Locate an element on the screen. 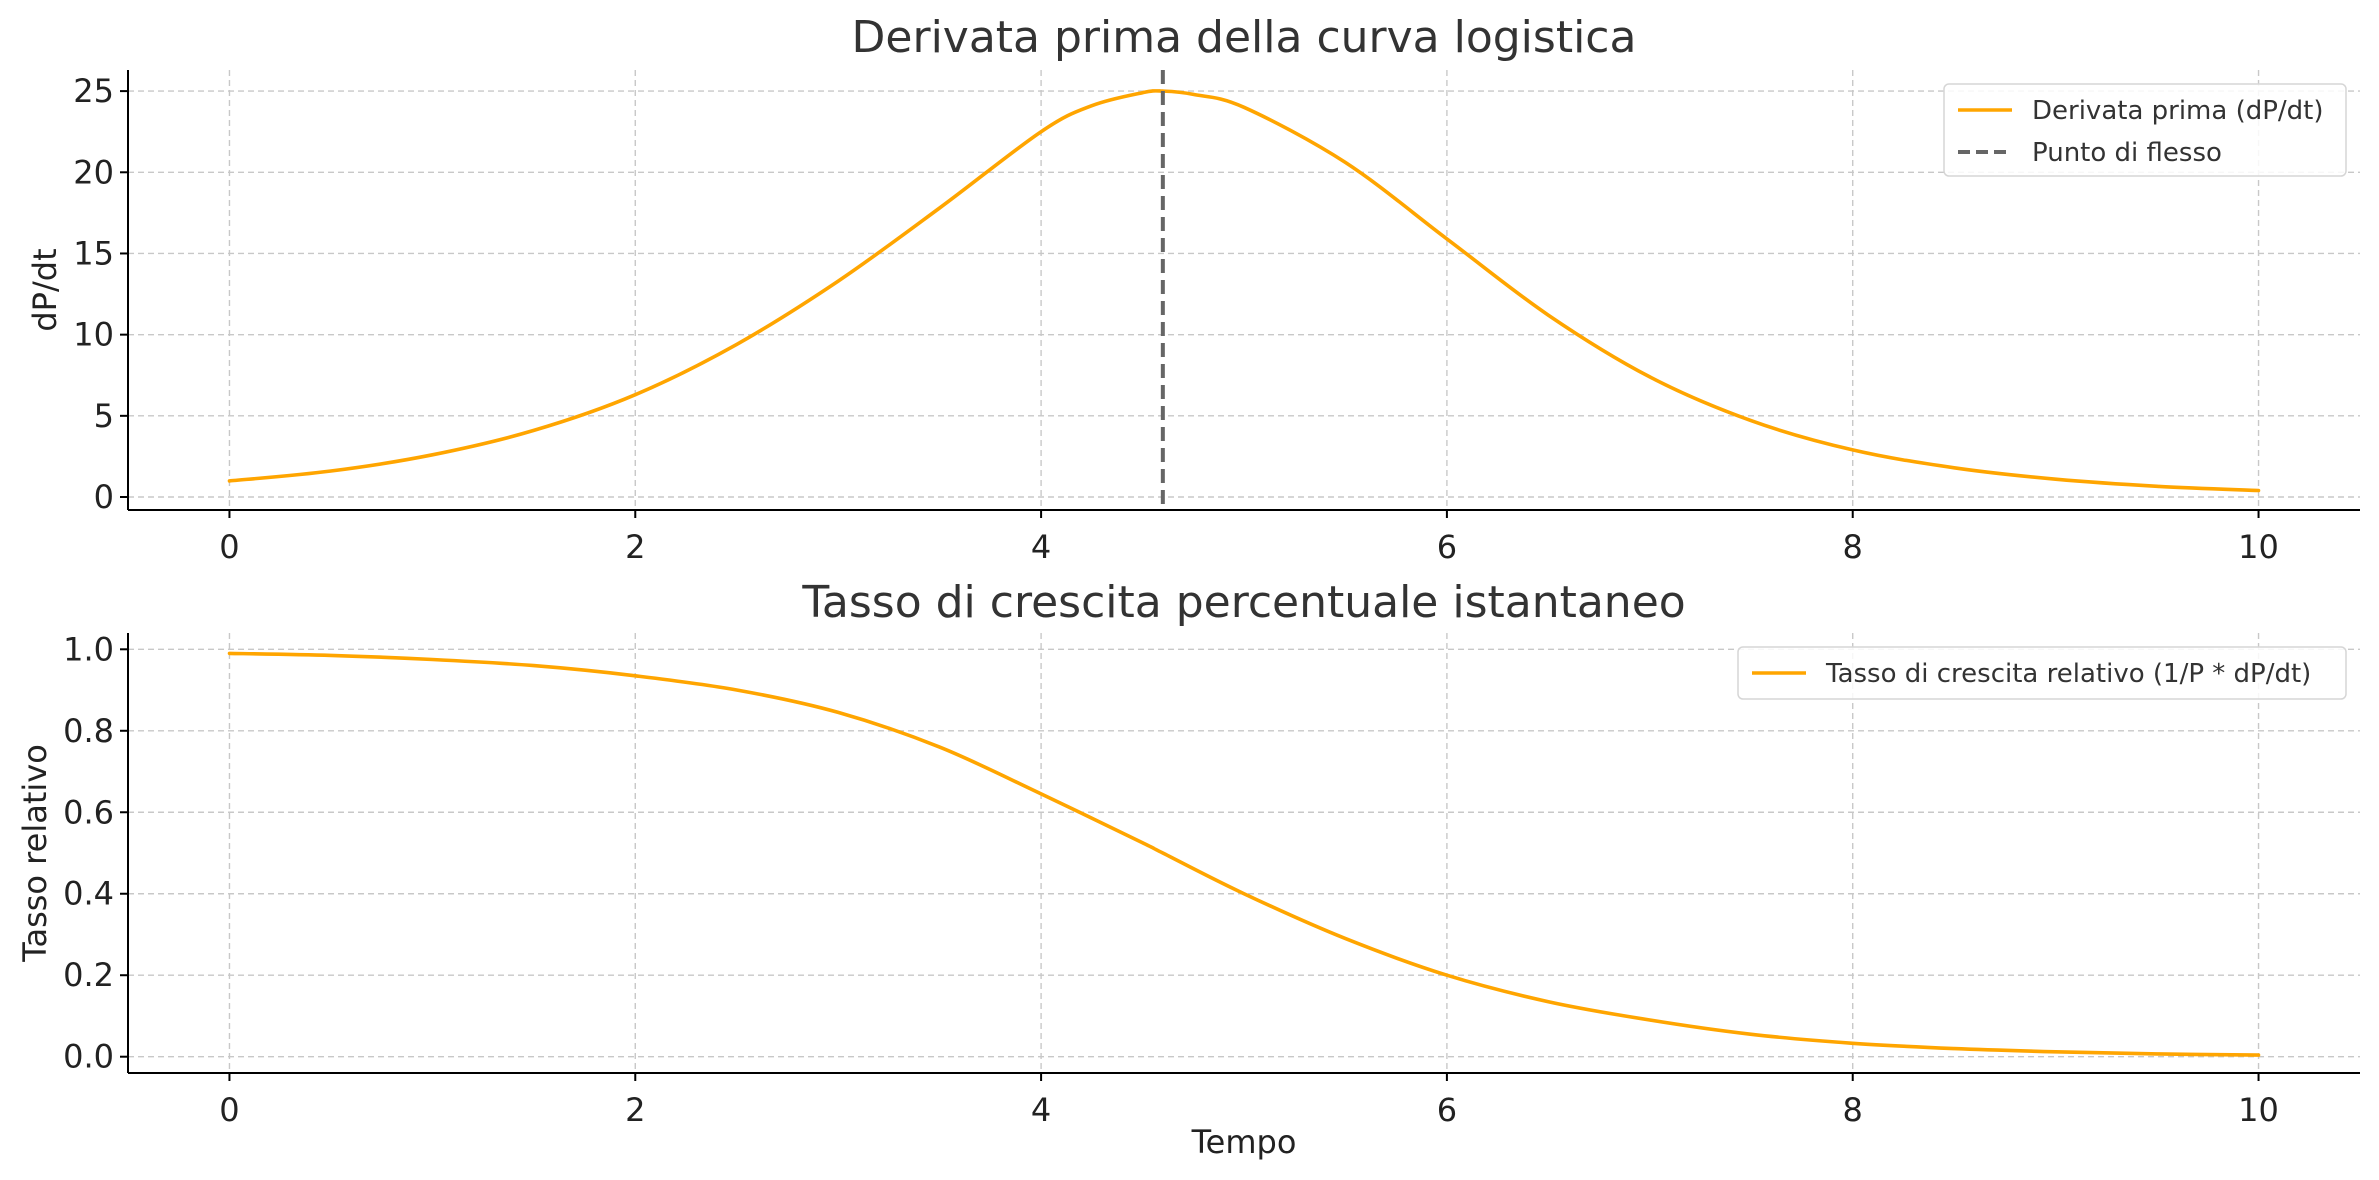 This screenshot has width=2379, height=1180. y-tick-label: 5 is located at coordinates (104, 416).